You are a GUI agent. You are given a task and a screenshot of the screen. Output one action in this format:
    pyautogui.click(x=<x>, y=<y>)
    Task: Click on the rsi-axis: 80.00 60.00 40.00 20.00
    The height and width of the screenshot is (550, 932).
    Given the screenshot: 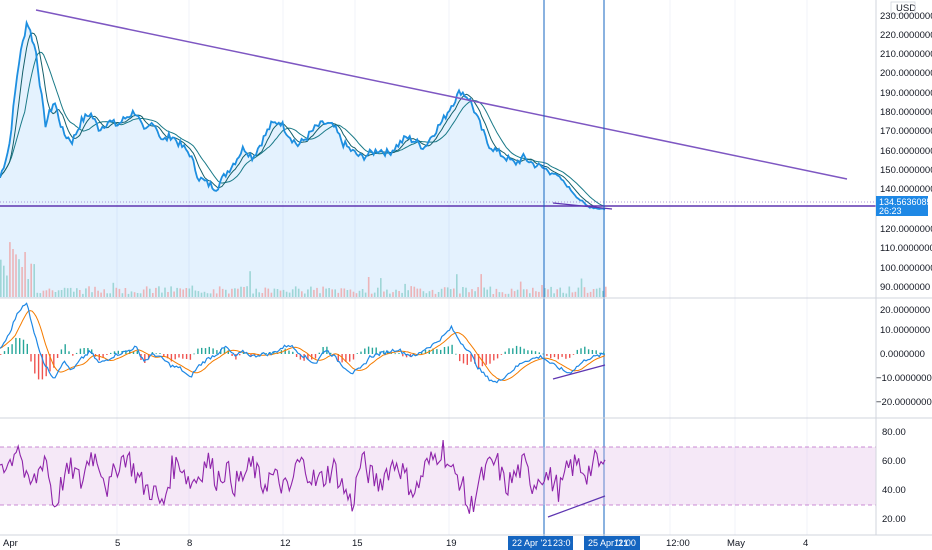 What is the action you would take?
    pyautogui.click(x=894, y=476)
    